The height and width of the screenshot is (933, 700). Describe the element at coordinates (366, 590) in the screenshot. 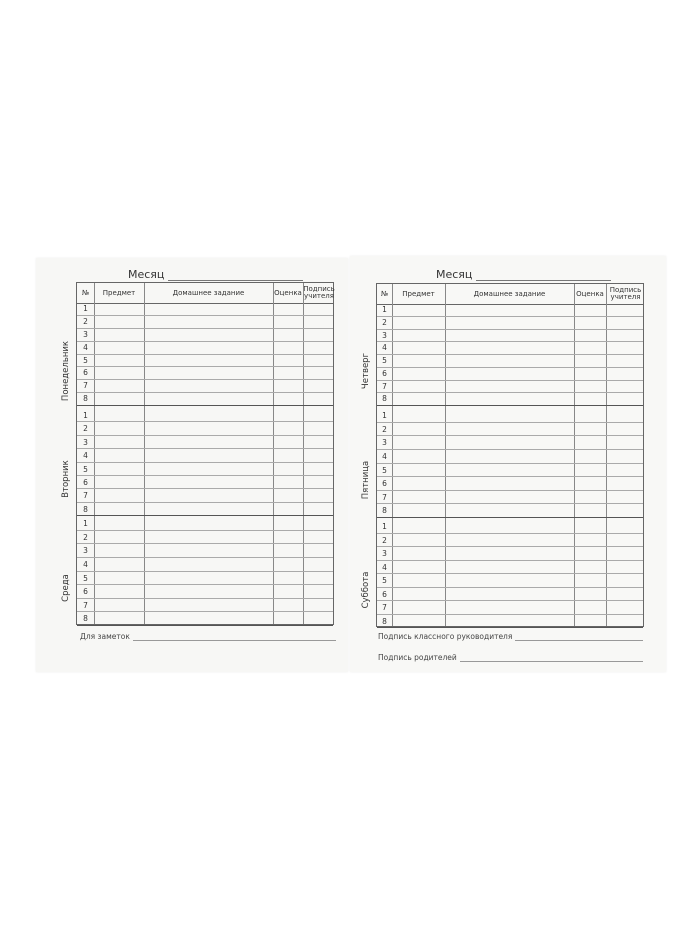

I see `day-label: Суббота` at that location.